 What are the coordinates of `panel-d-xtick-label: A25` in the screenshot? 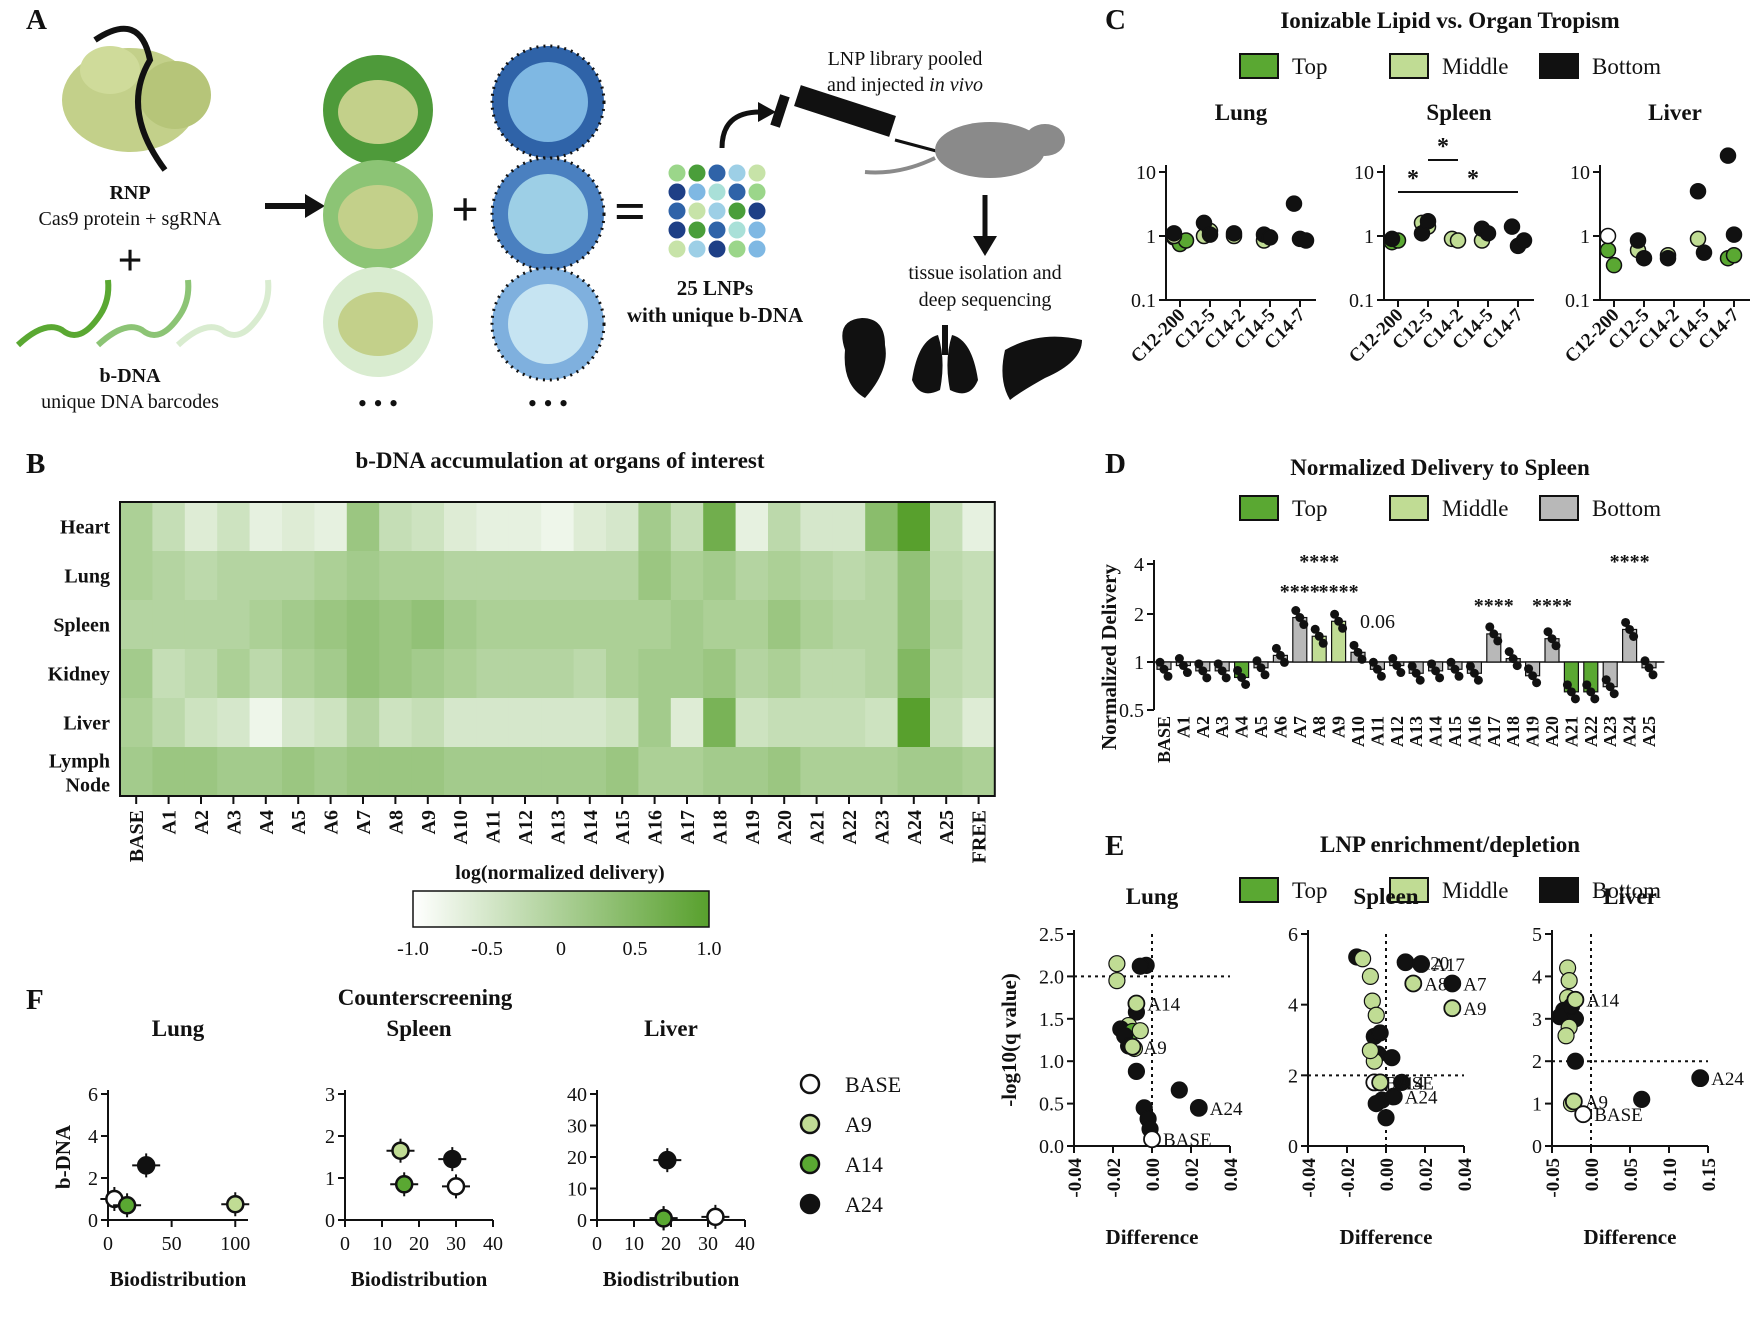 It's located at (1649, 731).